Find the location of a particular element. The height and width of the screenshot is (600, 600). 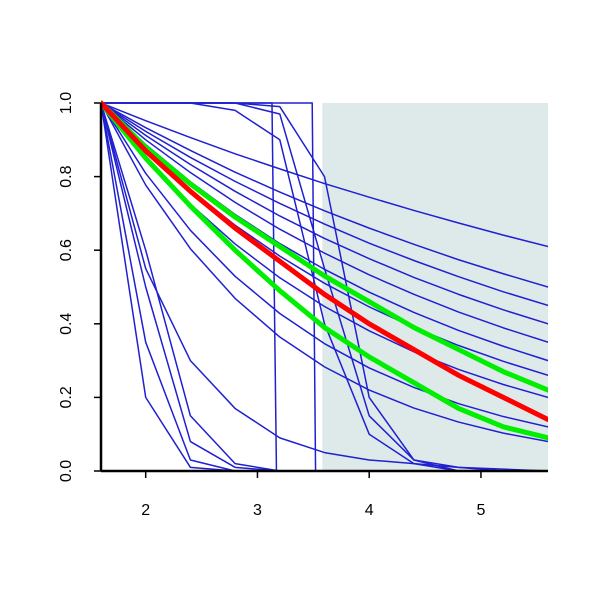

y-tick-label: 0.0 is located at coordinates (66, 471).